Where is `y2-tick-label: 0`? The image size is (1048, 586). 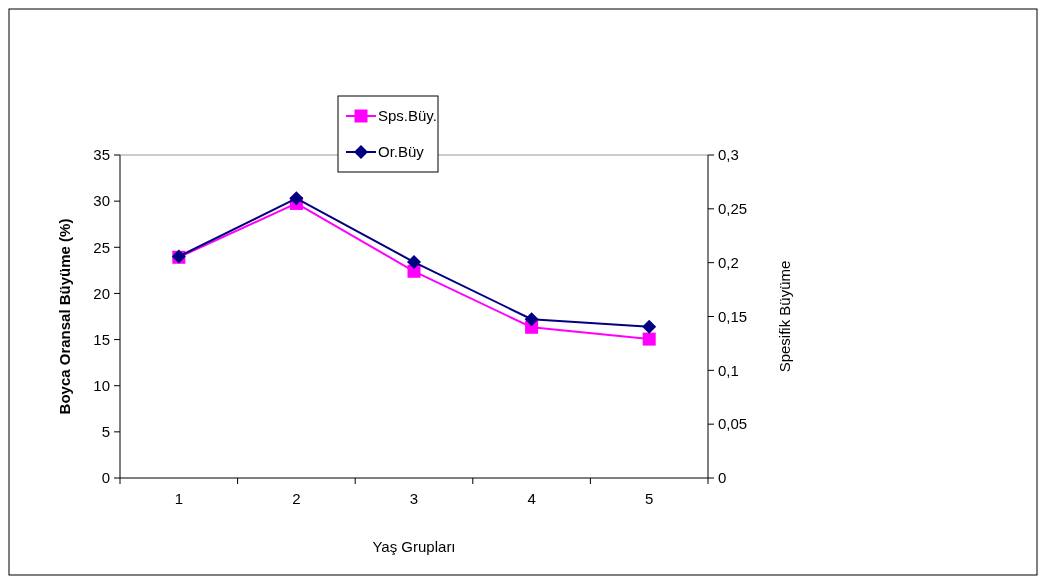
y2-tick-label: 0 is located at coordinates (722, 478).